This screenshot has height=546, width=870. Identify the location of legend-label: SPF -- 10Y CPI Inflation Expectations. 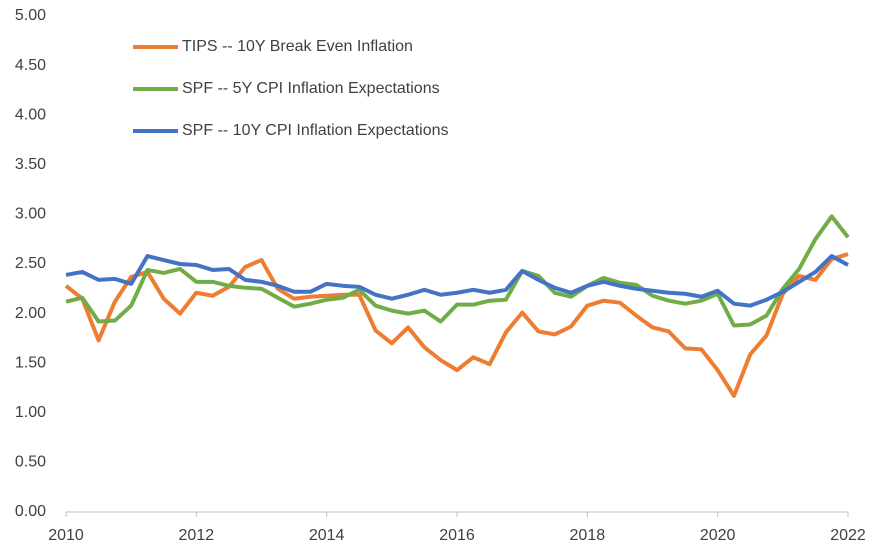
(315, 130).